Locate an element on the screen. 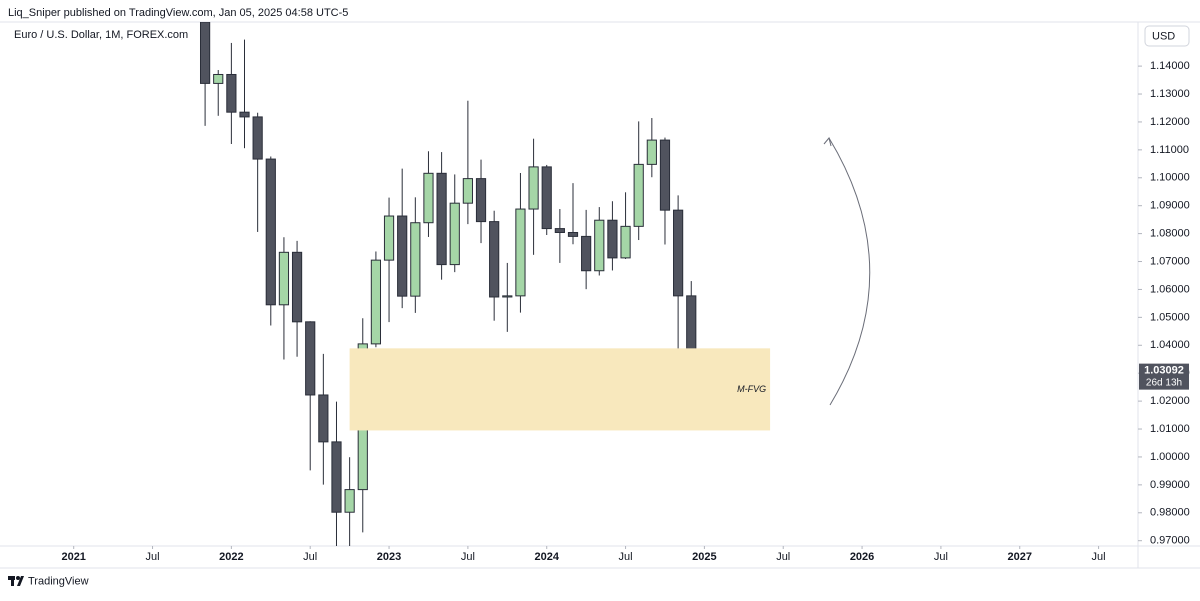  chart-legend: Euro / U.S. Dollar, 1M, FOREX.com is located at coordinates (101, 35).